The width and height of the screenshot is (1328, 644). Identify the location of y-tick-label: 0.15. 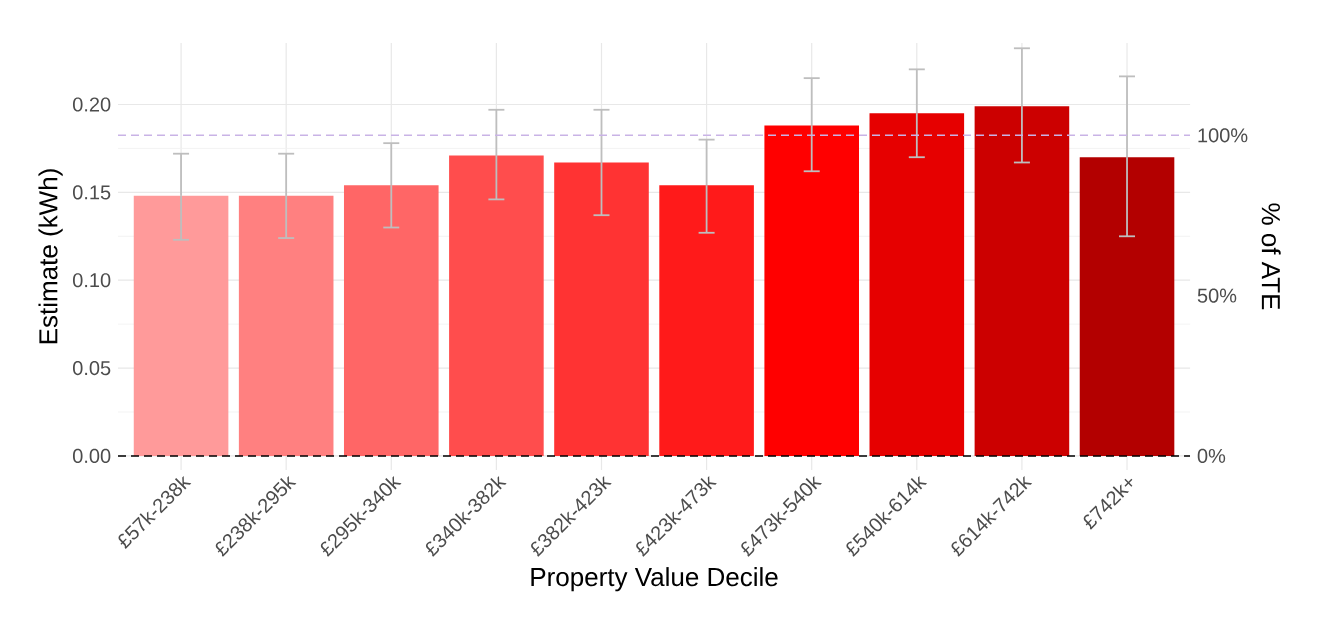
(91, 192).